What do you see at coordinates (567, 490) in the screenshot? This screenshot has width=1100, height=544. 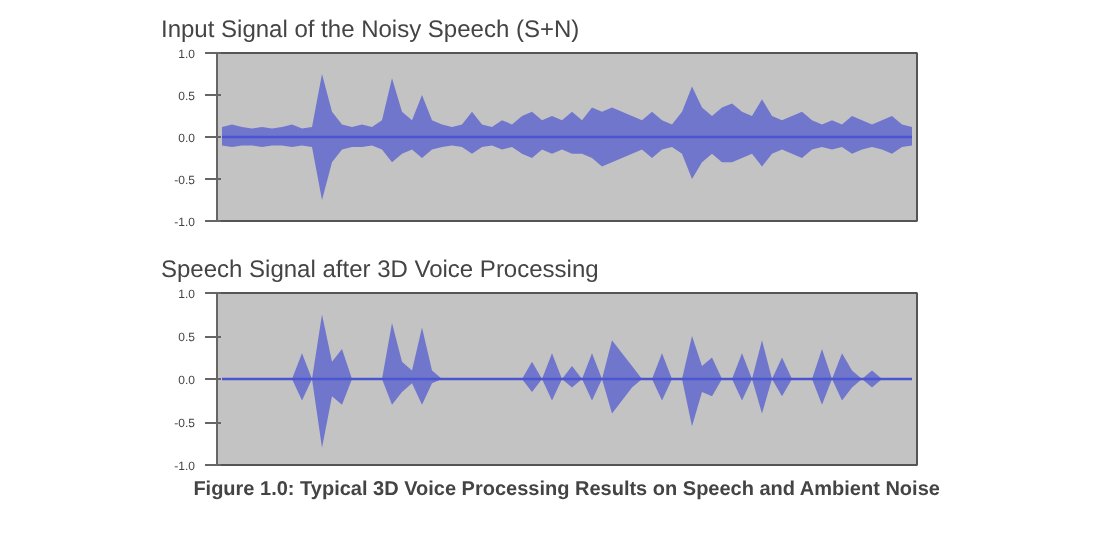 I see `caption: Figure 1.0: Typical 3D Voice Processing Results on Speech and Ambient Noise` at bounding box center [567, 490].